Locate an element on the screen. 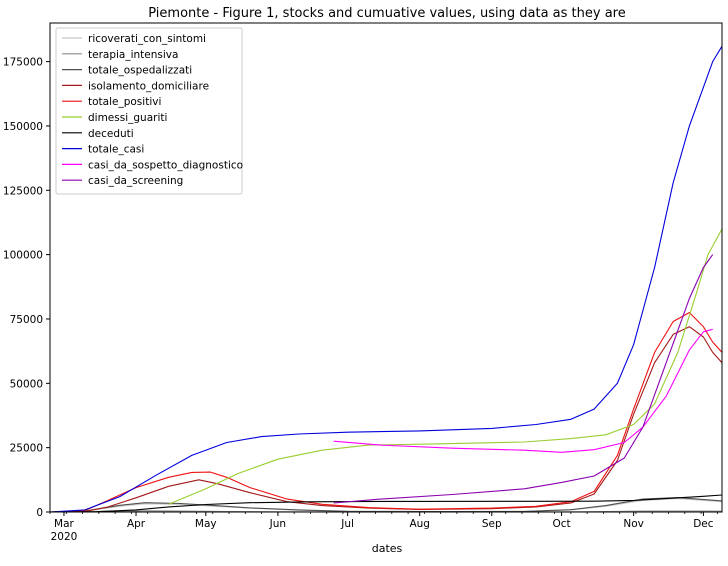 This screenshot has height=566, width=728. y-tick-label: 125000 is located at coordinates (23, 191).